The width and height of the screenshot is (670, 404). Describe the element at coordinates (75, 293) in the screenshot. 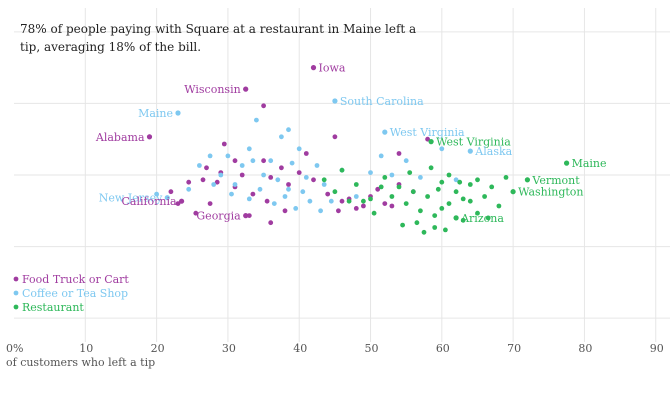

I see `legend-label: Coffee or Tea Shop` at that location.